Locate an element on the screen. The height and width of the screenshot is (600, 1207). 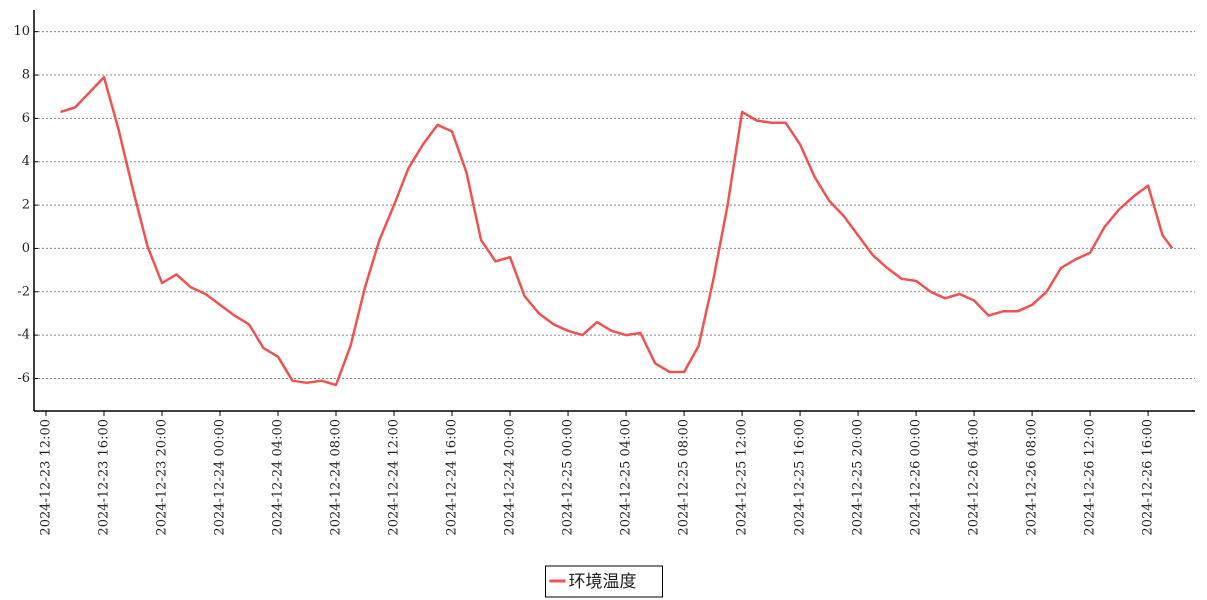
x-tick-label: 2024-12-23 12:00 is located at coordinates (45, 477).